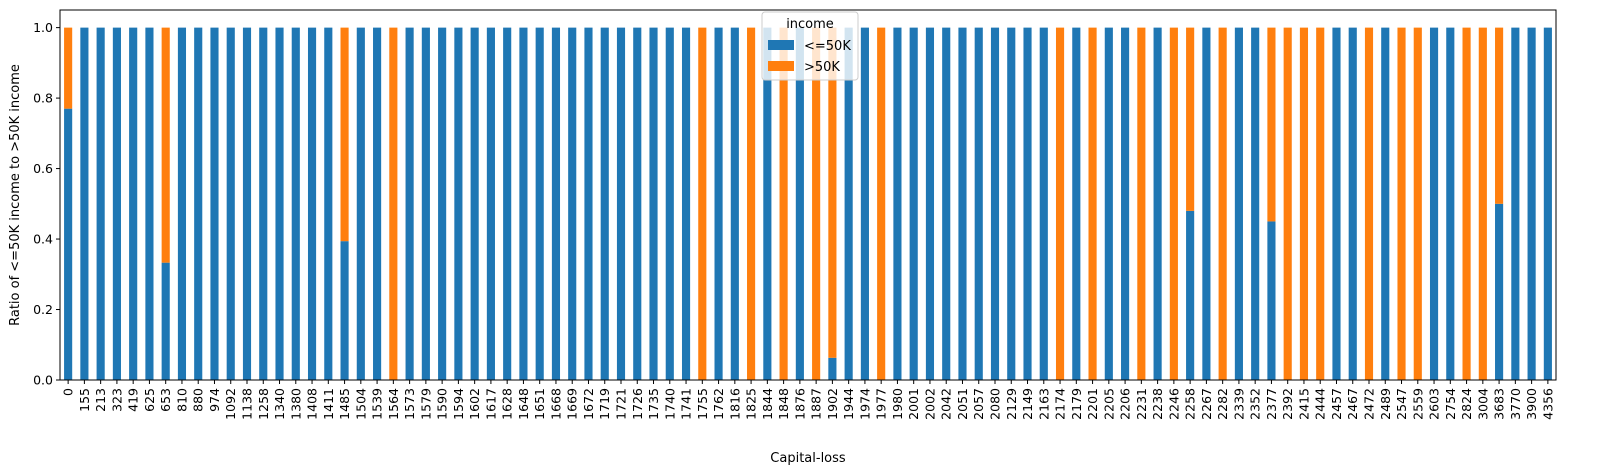  What do you see at coordinates (1401, 404) in the screenshot?
I see `x-tick-label: 2547` at bounding box center [1401, 404].